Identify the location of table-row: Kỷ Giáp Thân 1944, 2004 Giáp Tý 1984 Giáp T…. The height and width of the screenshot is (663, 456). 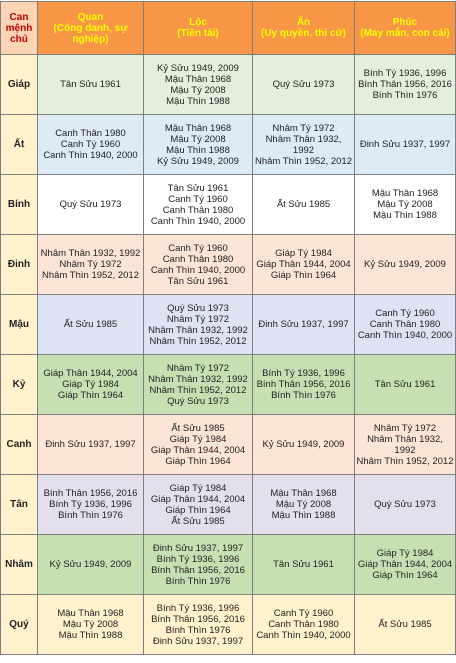
(228, 384).